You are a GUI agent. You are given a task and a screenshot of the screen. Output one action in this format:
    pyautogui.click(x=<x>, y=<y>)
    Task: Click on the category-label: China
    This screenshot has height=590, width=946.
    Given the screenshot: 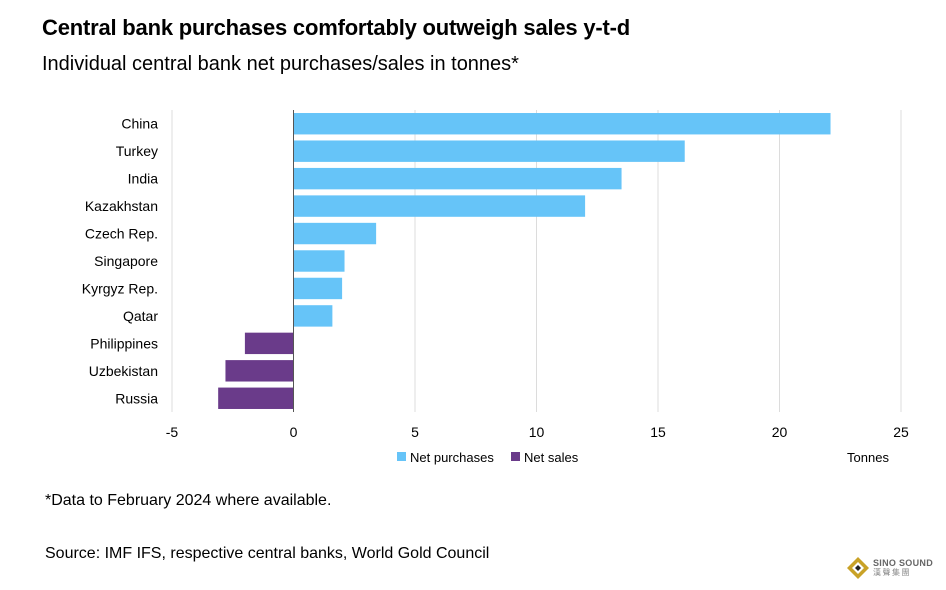 What is the action you would take?
    pyautogui.click(x=139, y=124)
    